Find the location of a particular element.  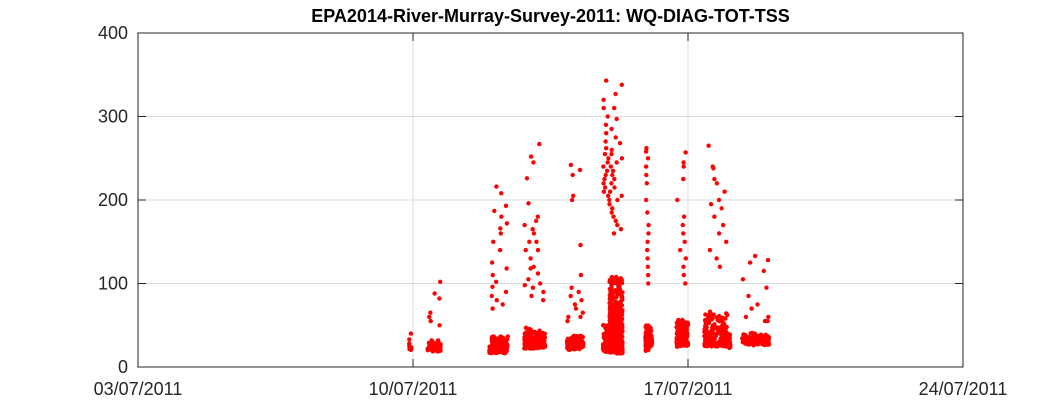

y-tick-label: 100 is located at coordinates (113, 284).